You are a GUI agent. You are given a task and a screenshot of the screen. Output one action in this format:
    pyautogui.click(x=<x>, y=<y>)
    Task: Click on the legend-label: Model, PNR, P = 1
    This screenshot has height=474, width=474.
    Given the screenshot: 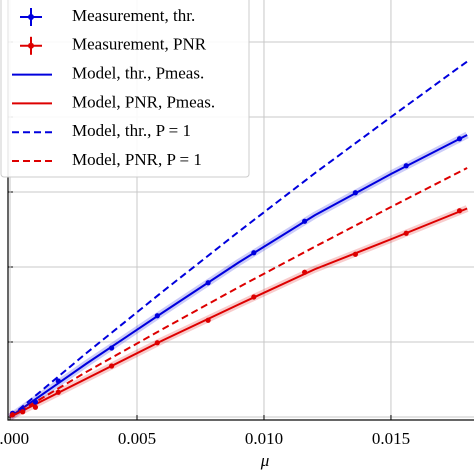 What is the action you would take?
    pyautogui.click(x=137, y=159)
    